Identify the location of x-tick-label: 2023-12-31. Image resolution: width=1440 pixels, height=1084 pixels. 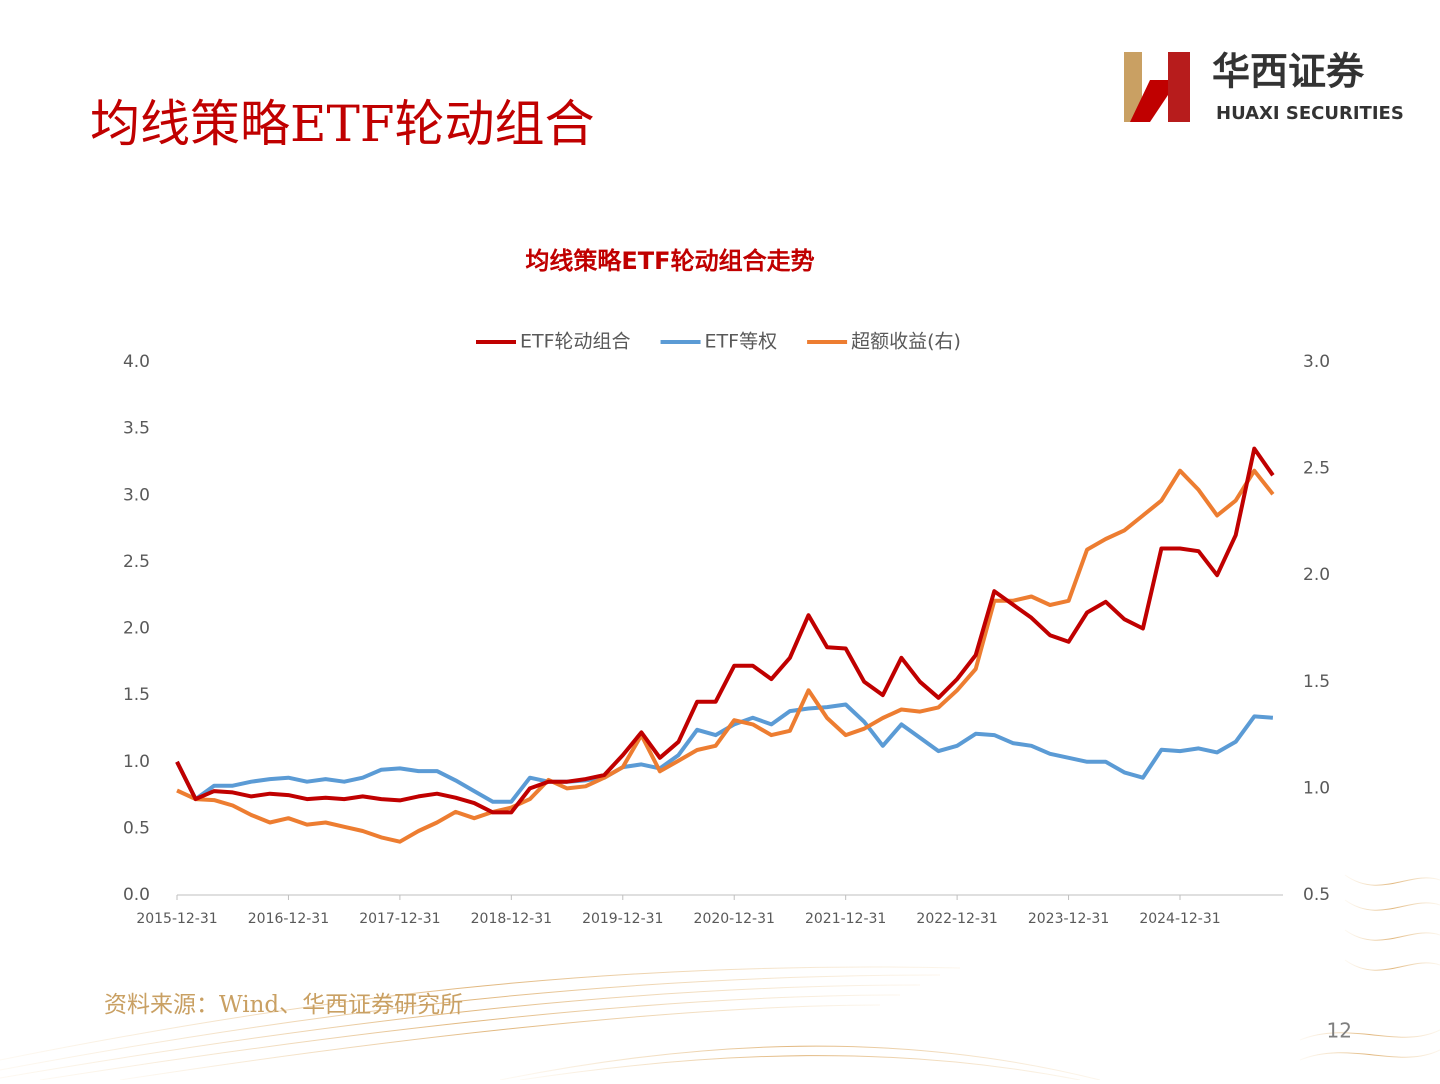
(1068, 919).